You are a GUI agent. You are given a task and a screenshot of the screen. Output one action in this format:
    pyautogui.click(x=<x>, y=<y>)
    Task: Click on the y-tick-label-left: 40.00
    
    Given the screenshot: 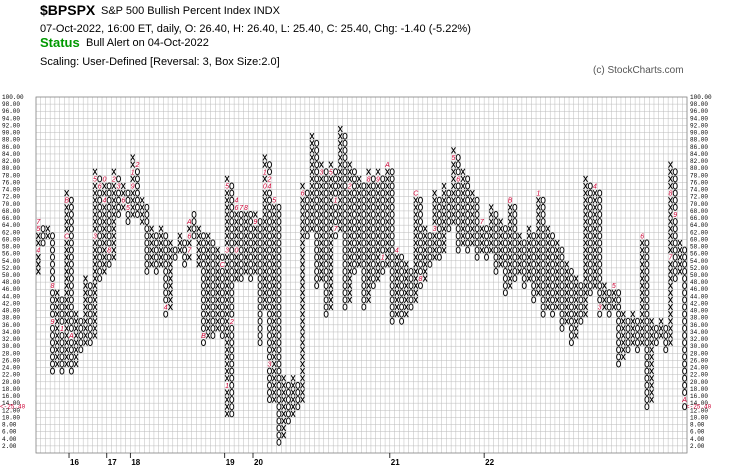 What is the action you would take?
    pyautogui.click(x=11, y=311)
    